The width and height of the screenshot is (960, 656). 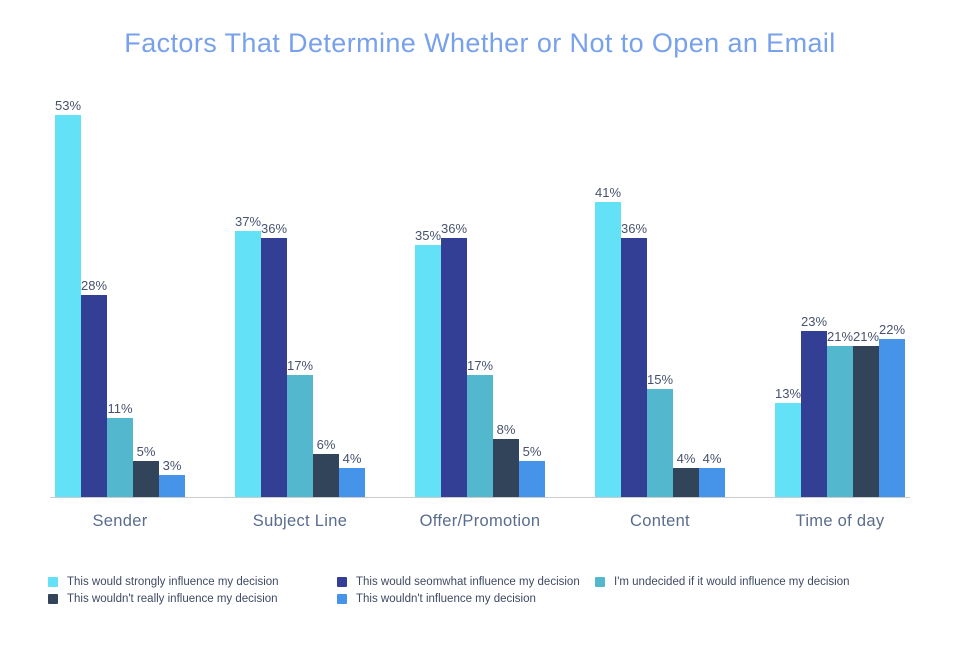 I want to click on category-group-sender: 53% 28% 11% 5% 3% Sender, so click(x=120, y=314).